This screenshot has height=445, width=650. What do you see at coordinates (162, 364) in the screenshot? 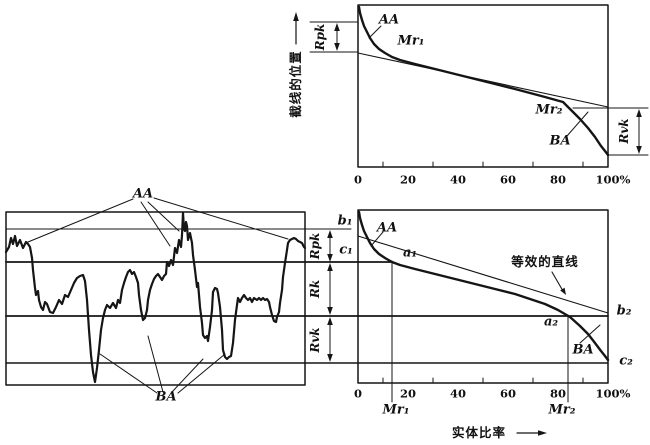
I see `profile-ba-leader-lines` at bounding box center [162, 364].